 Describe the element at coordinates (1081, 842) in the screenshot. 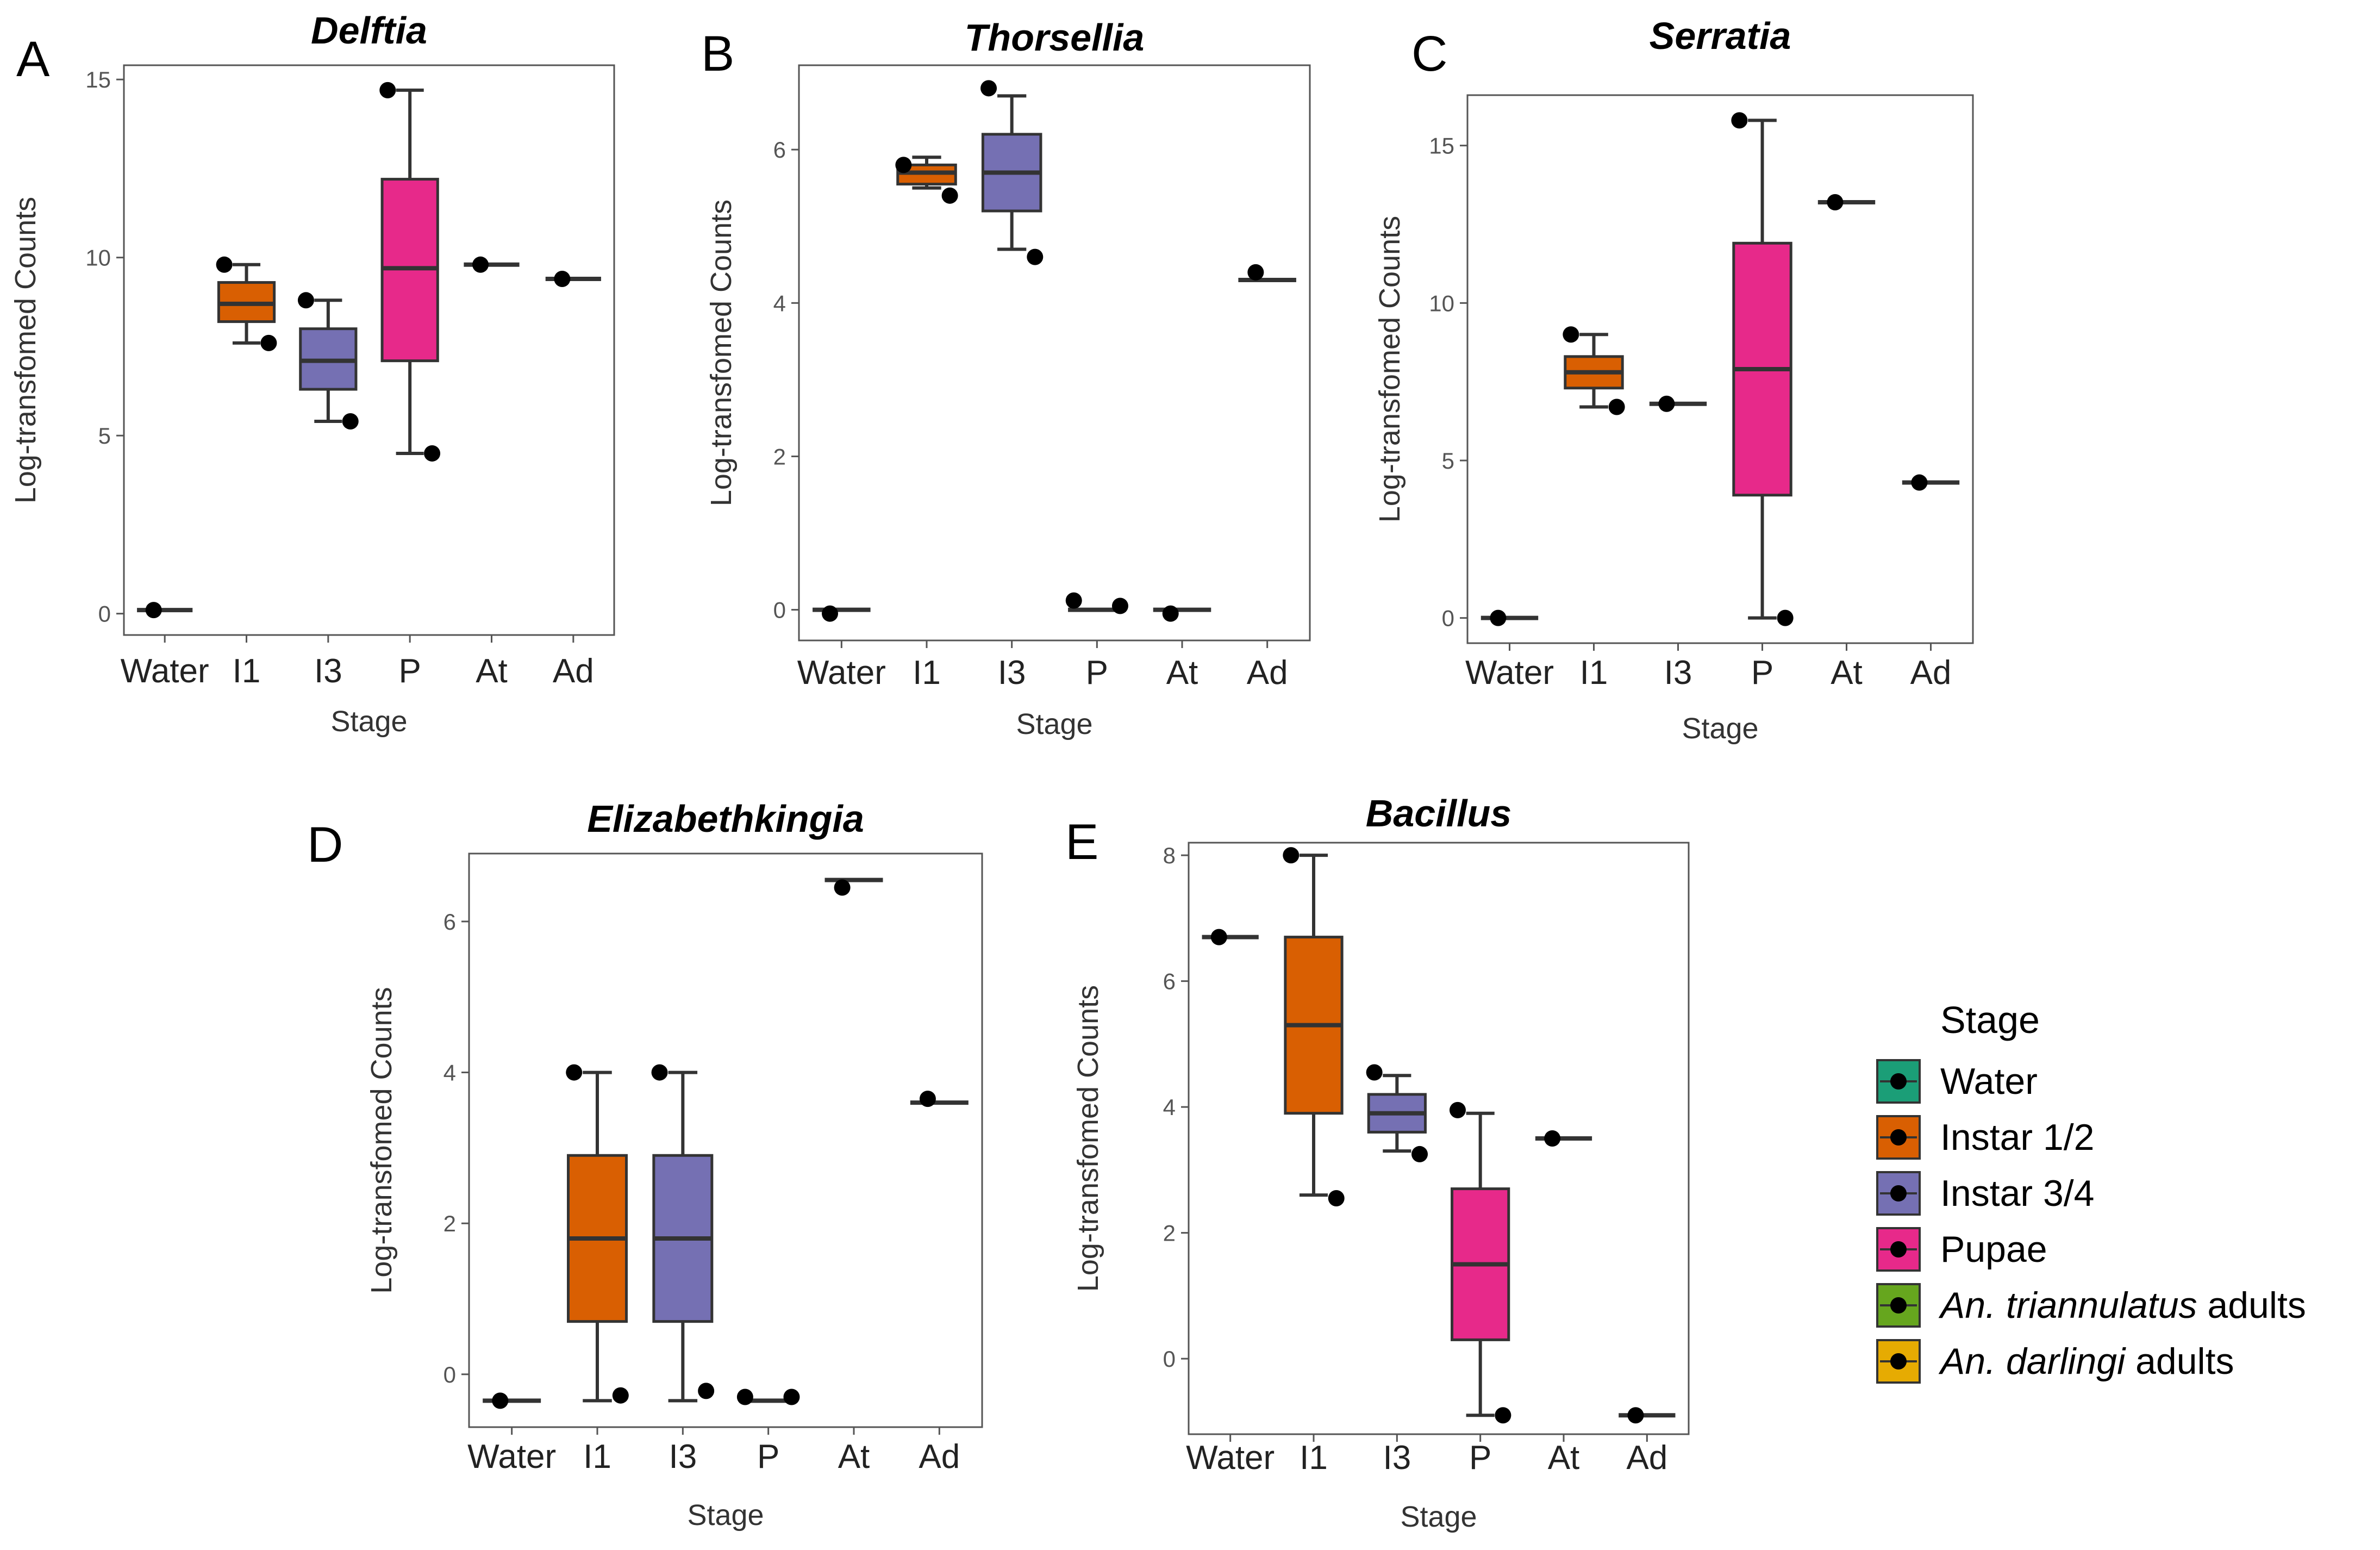

I see `panel-letter: E` at that location.